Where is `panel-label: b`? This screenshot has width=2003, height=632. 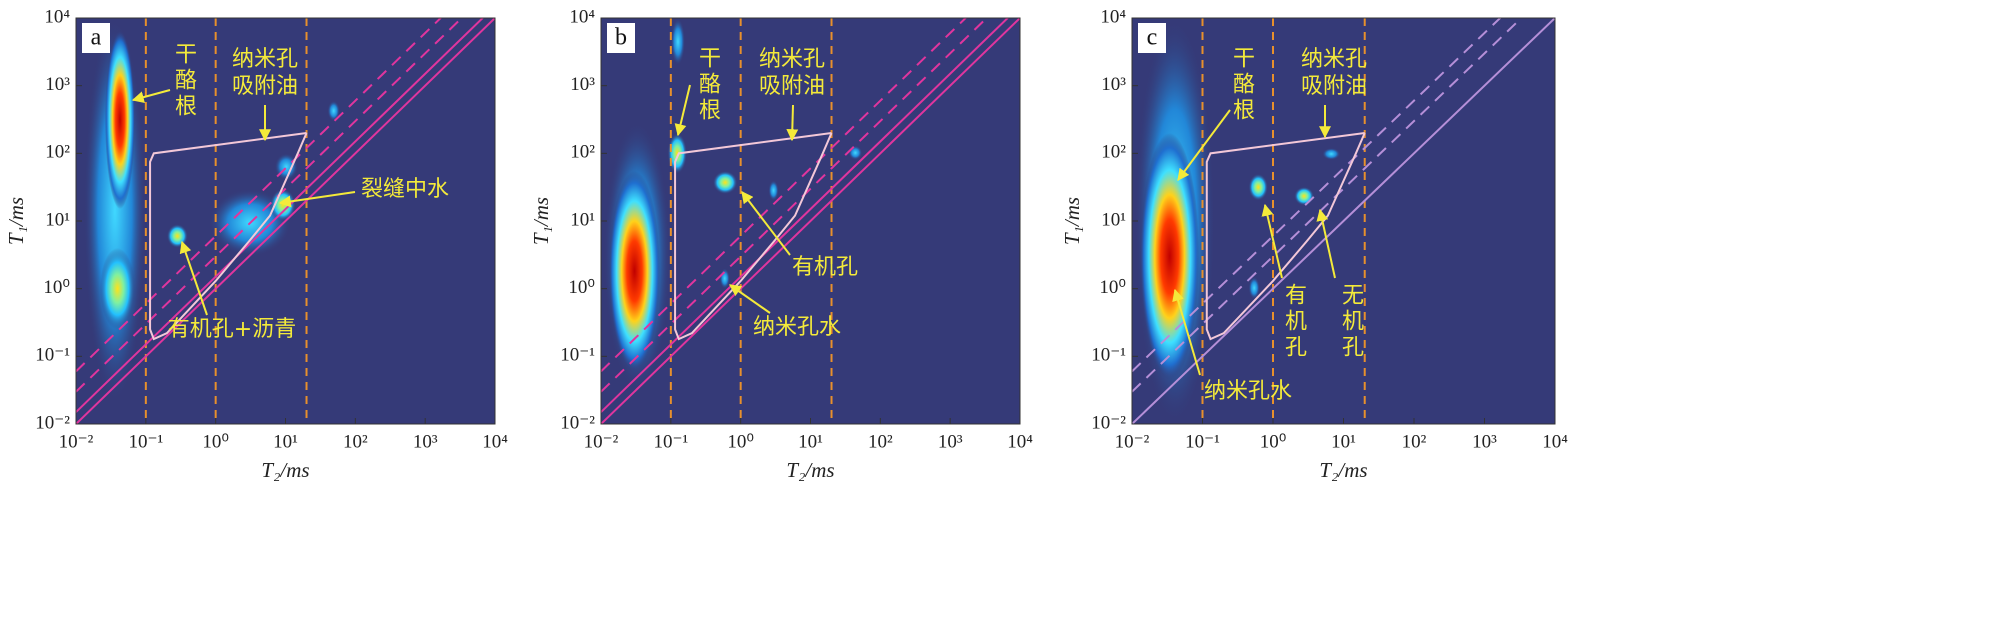
panel-label: b is located at coordinates (621, 38).